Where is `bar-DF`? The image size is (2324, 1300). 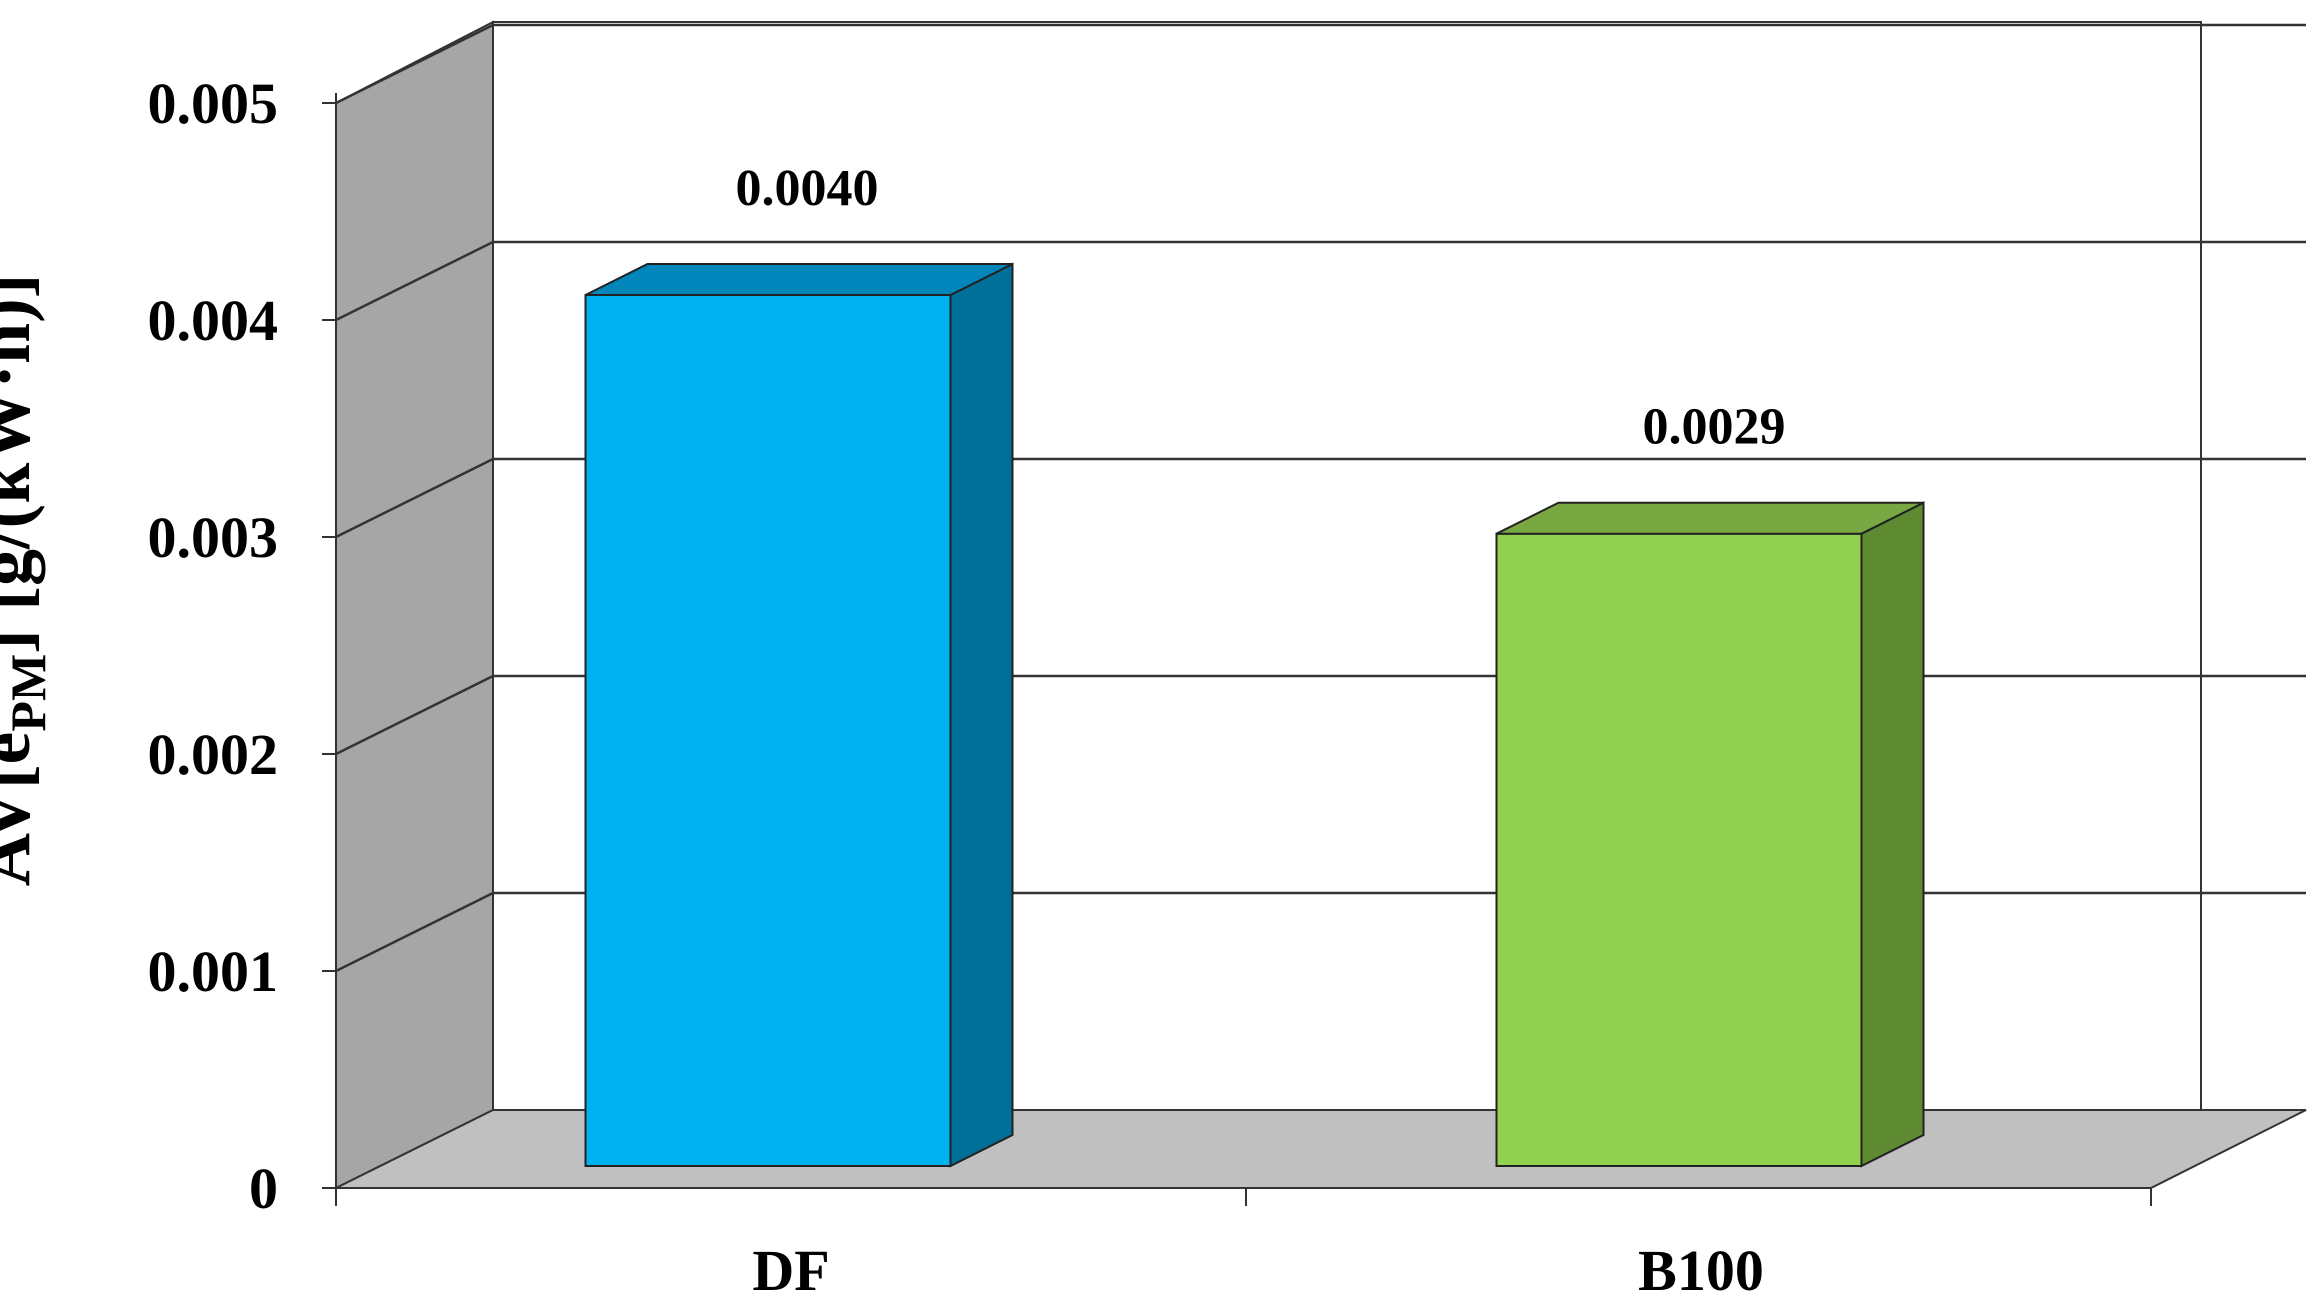 bar-DF is located at coordinates (768, 730).